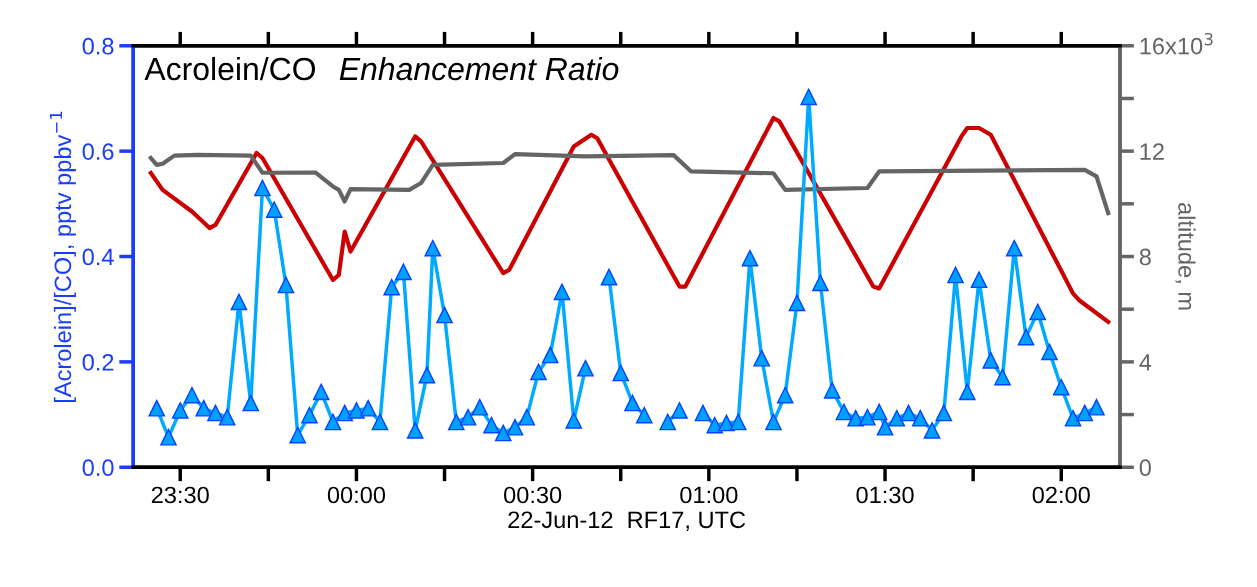 This screenshot has width=1257, height=587. I want to click on x-tick-label: 00:30, so click(533, 495).